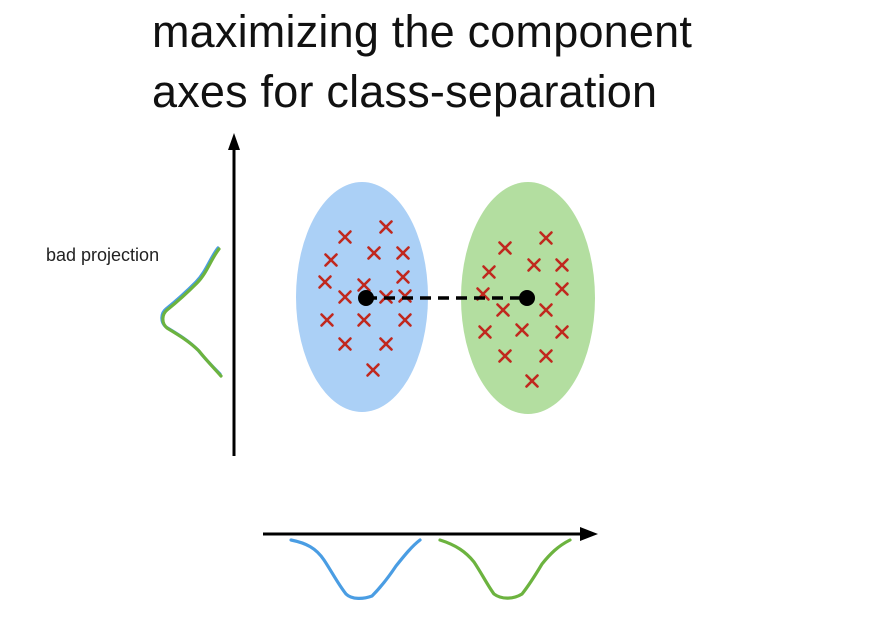 This screenshot has height=629, width=874. I want to click on class-a-vertical-projection-curve, so click(191, 311).